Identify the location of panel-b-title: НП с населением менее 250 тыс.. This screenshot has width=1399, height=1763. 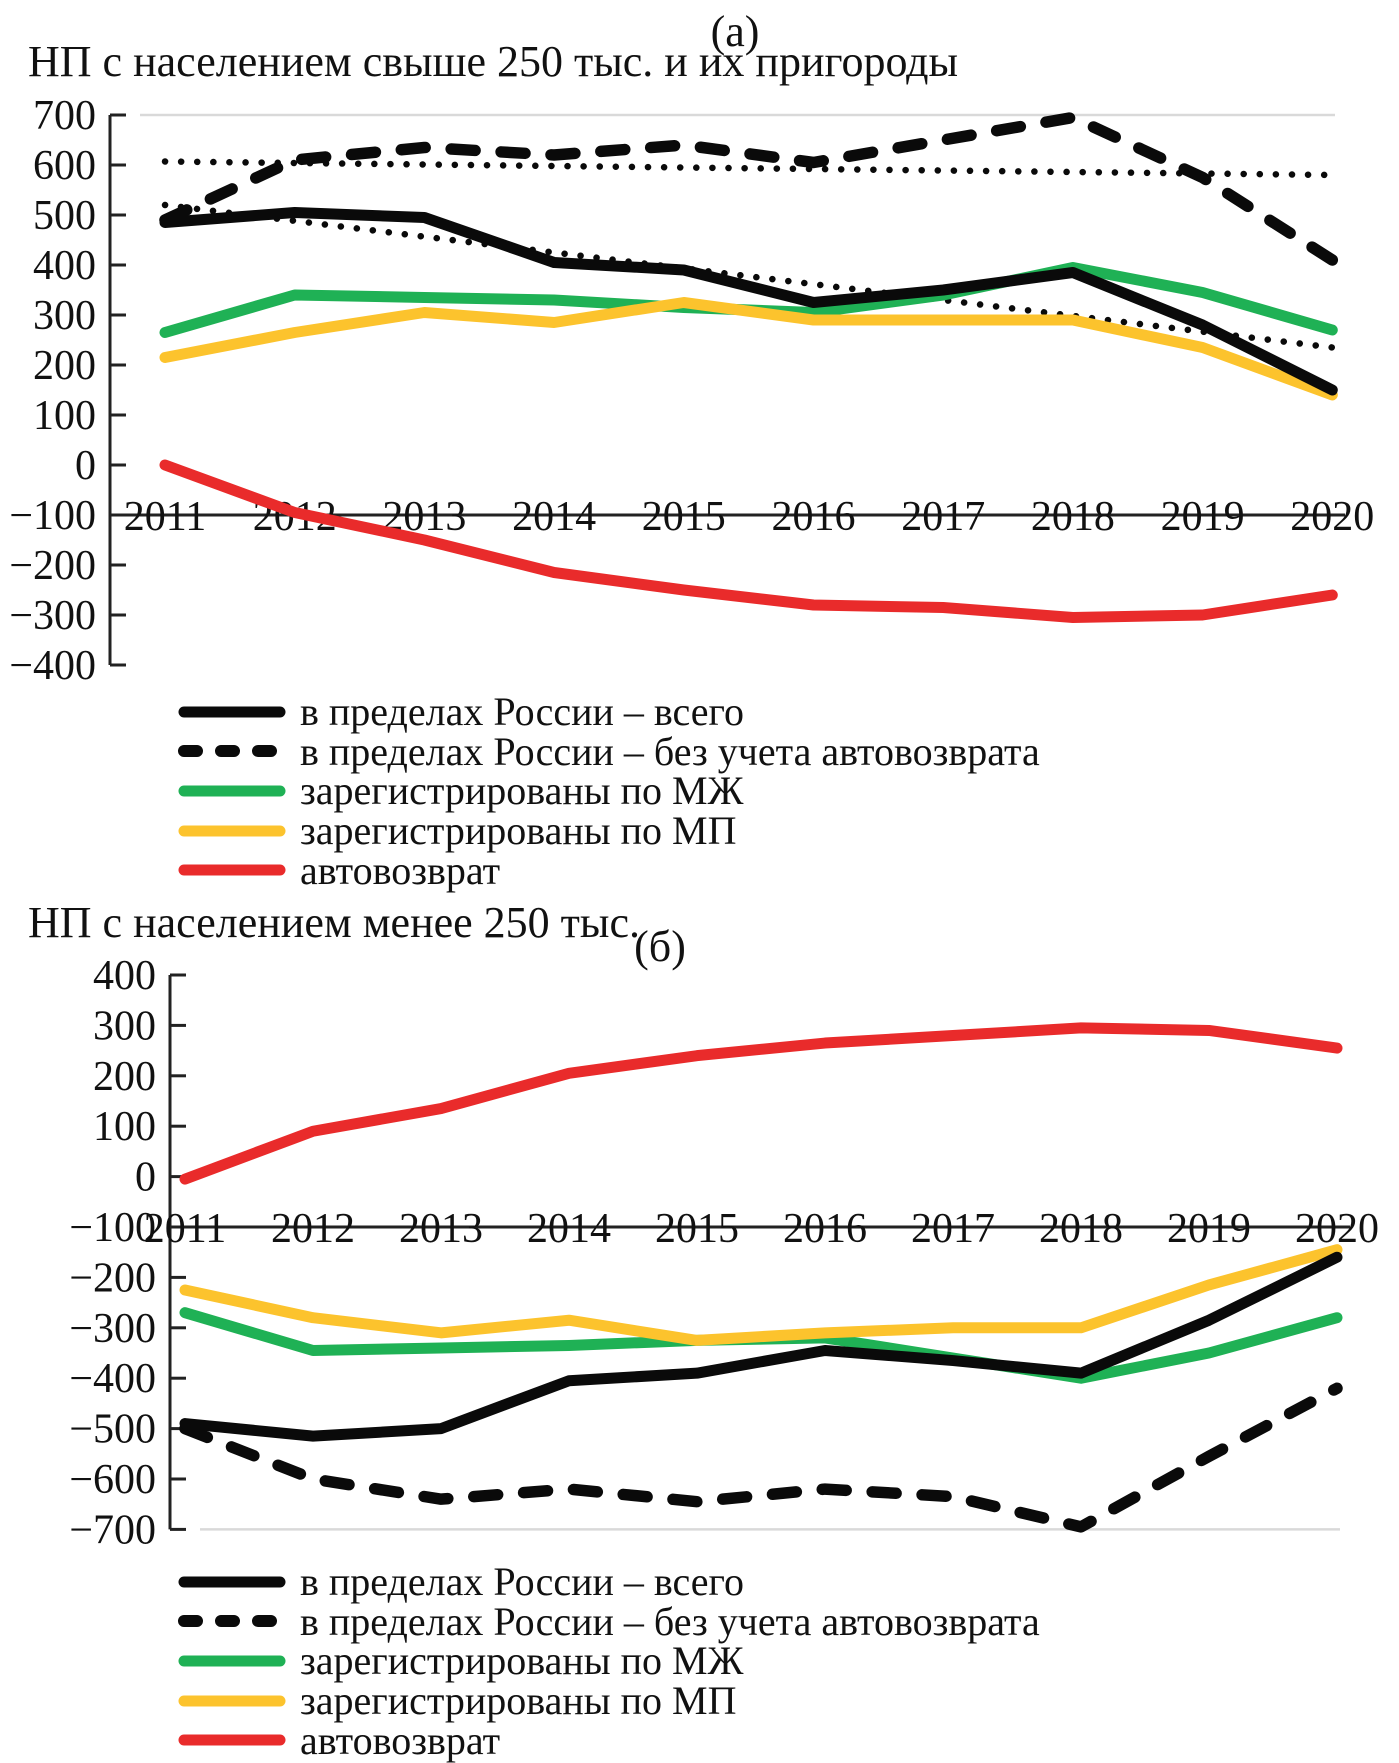
(334, 922).